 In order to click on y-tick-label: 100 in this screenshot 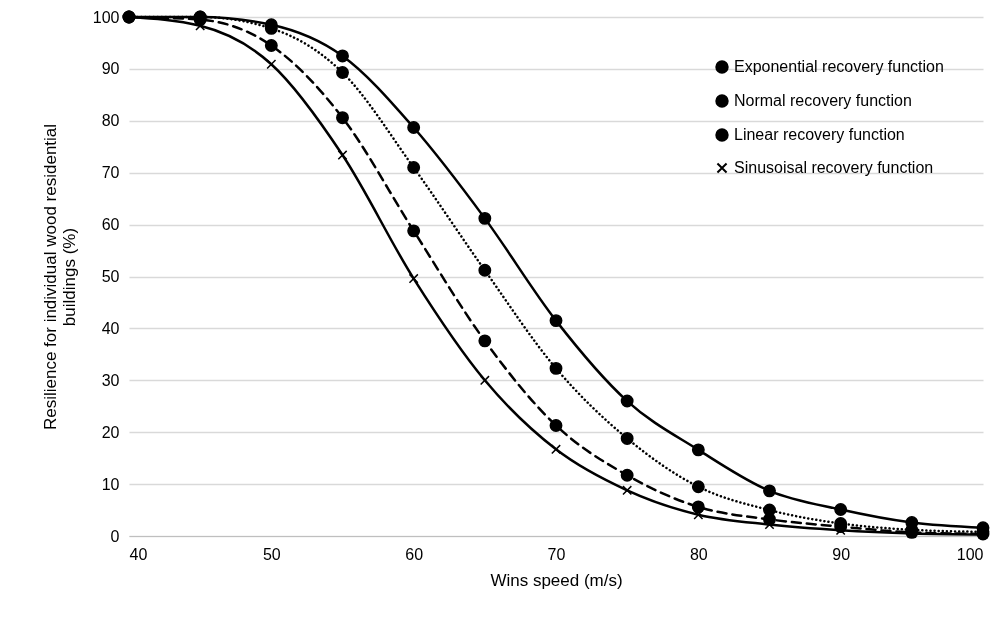, I will do `click(106, 17)`.